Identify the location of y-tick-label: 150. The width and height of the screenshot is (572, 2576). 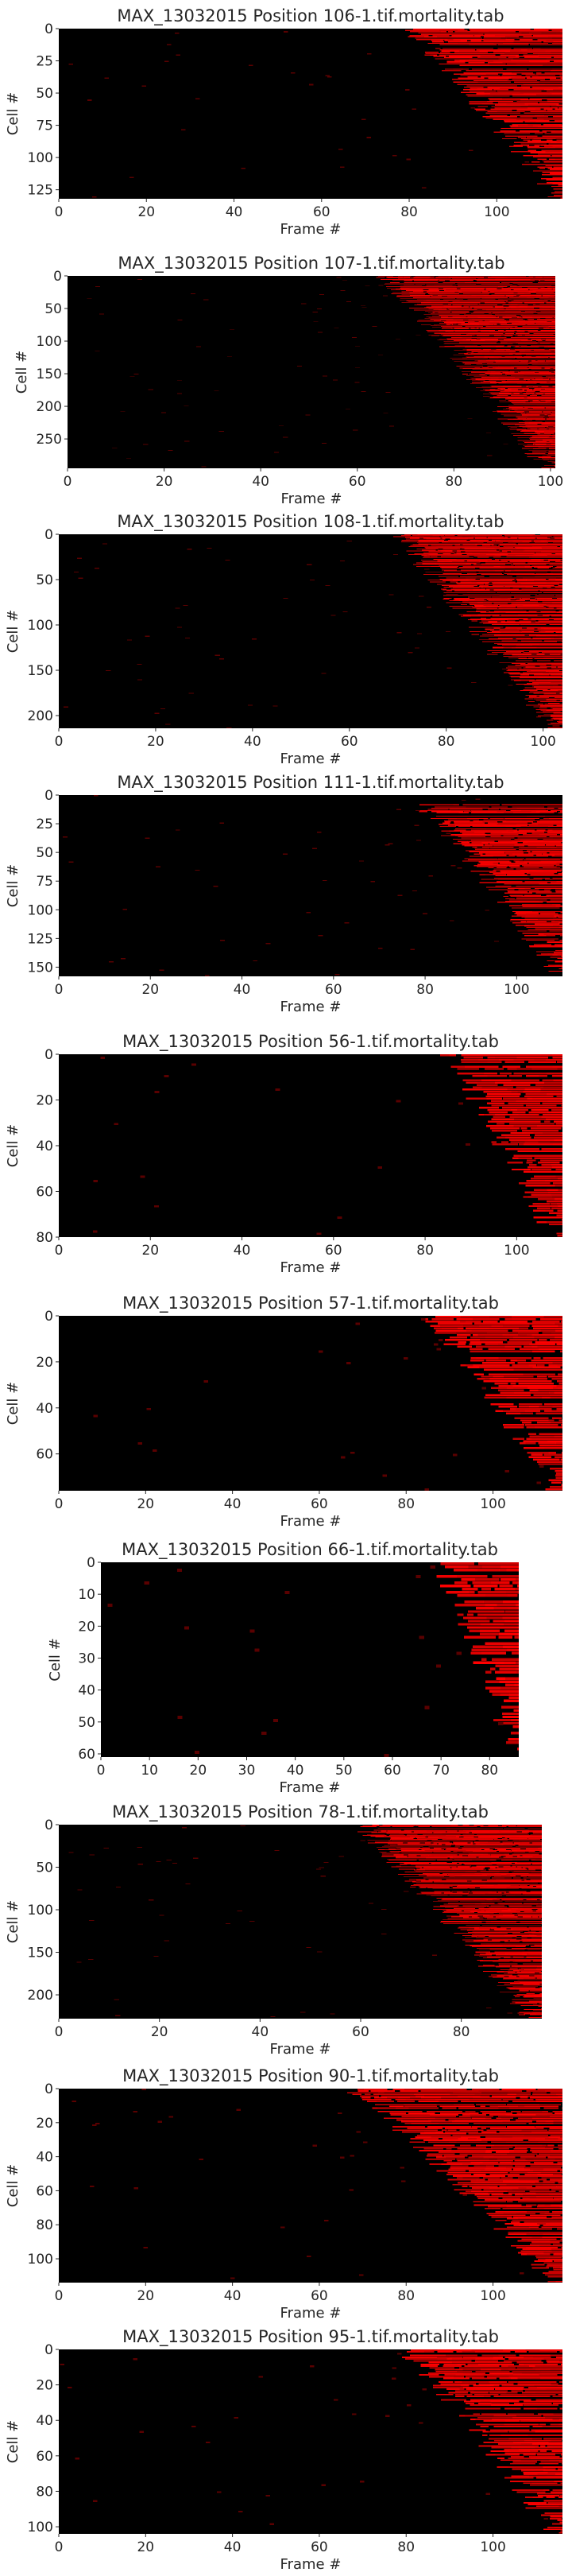
(49, 374).